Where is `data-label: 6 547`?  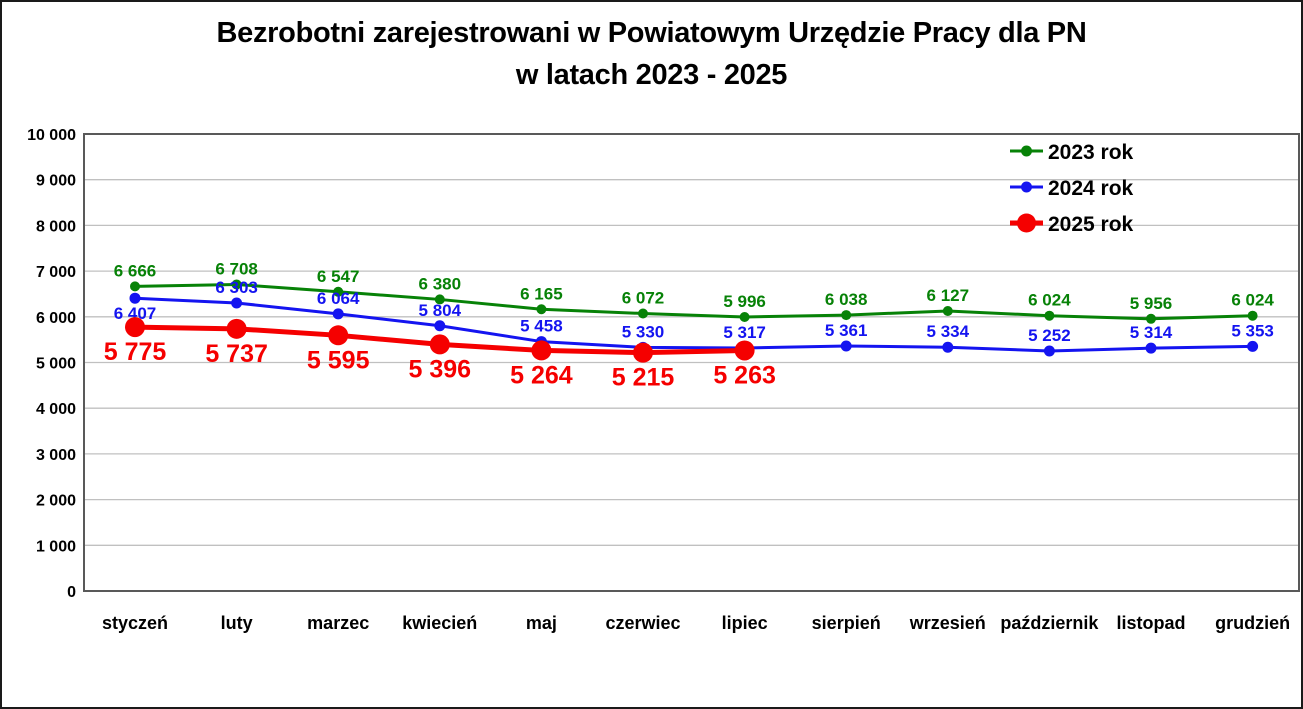 data-label: 6 547 is located at coordinates (338, 276).